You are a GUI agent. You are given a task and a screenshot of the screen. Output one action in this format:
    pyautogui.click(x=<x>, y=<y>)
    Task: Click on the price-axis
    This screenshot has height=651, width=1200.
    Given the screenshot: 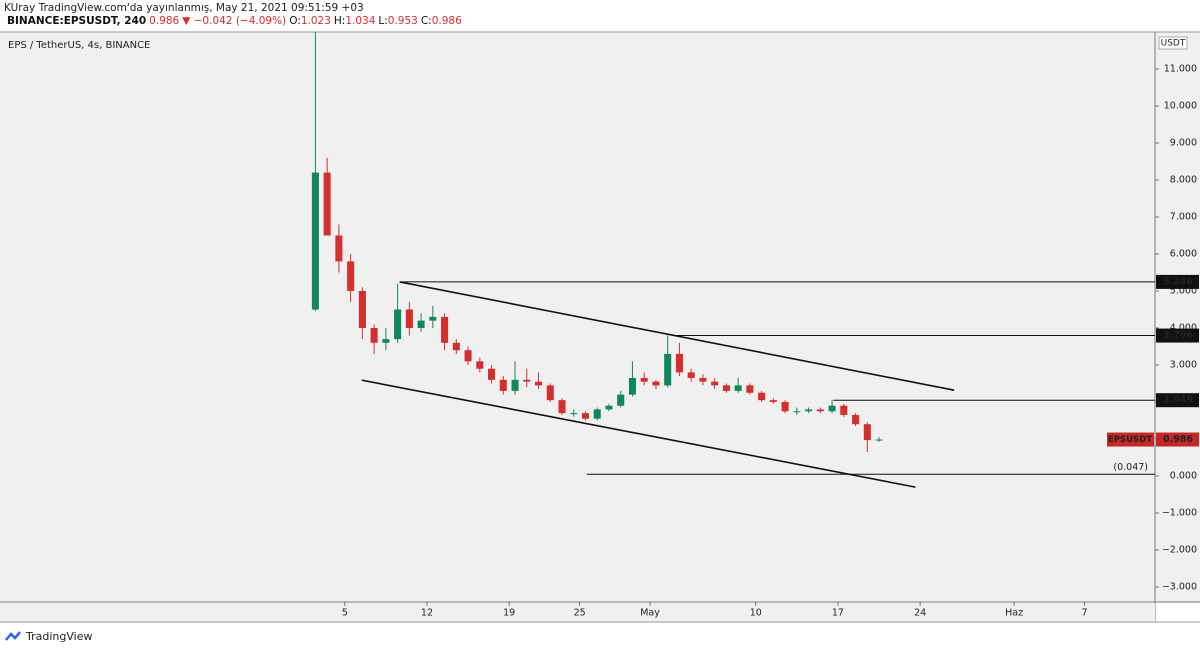 What is the action you would take?
    pyautogui.click(x=1177, y=317)
    